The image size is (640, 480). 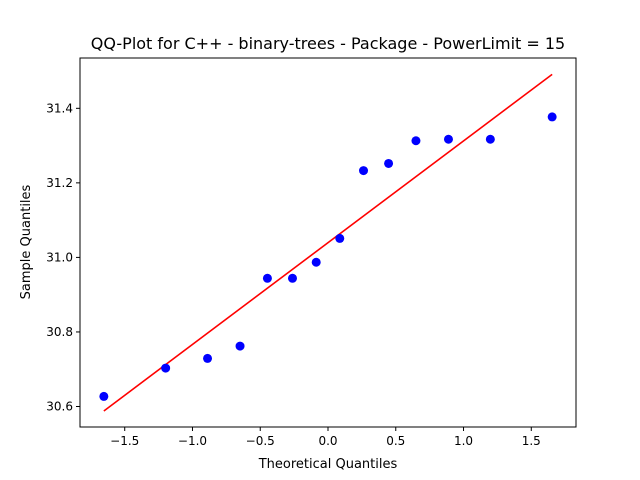 I want to click on y-axis-label: Sample Quantiles, so click(x=26, y=241).